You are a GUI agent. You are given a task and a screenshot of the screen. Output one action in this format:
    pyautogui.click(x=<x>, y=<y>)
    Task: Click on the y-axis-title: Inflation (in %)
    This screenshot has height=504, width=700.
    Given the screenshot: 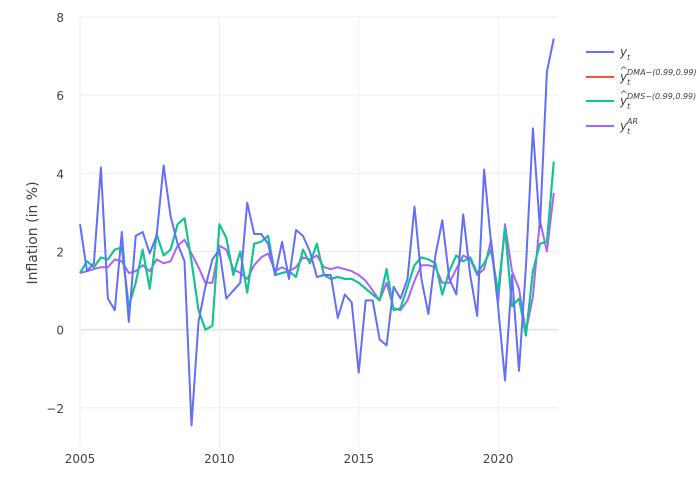 What is the action you would take?
    pyautogui.click(x=33, y=232)
    